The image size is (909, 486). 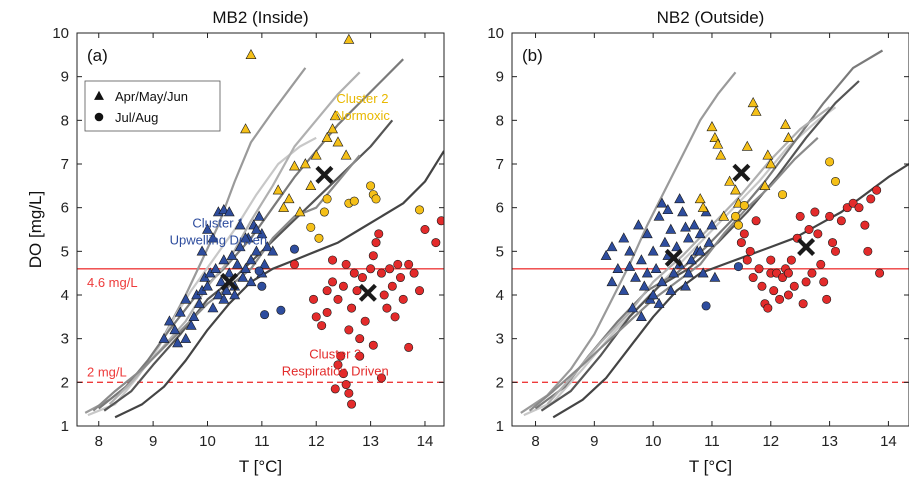 What do you see at coordinates (262, 441) in the screenshot?
I see `x-tick-label: 11` at bounding box center [262, 441].